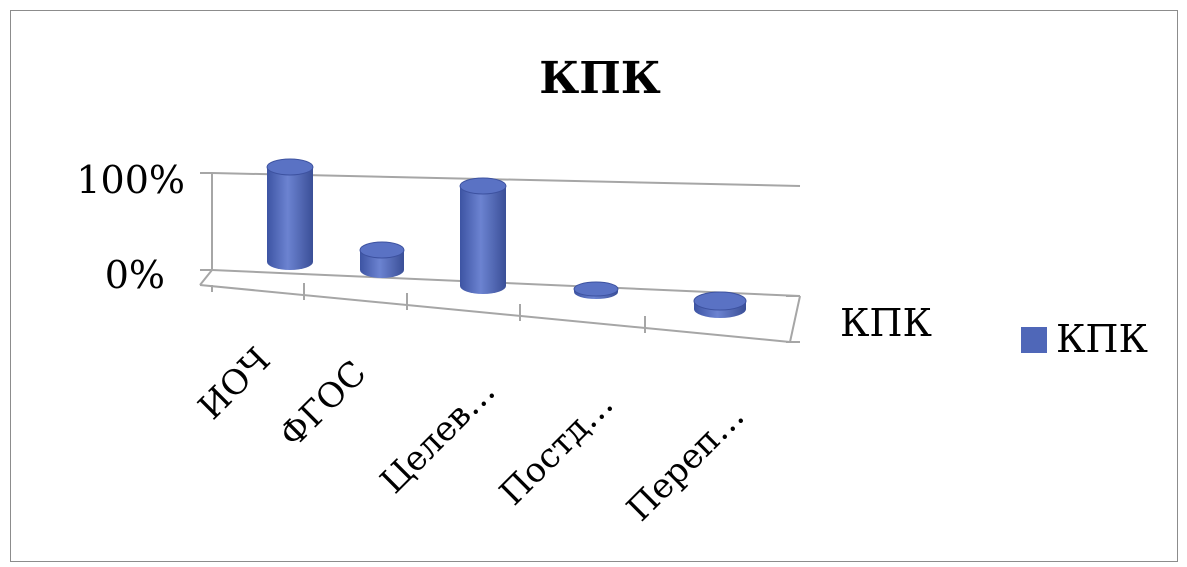  I want to click on legend: КПК, so click(1084, 339).